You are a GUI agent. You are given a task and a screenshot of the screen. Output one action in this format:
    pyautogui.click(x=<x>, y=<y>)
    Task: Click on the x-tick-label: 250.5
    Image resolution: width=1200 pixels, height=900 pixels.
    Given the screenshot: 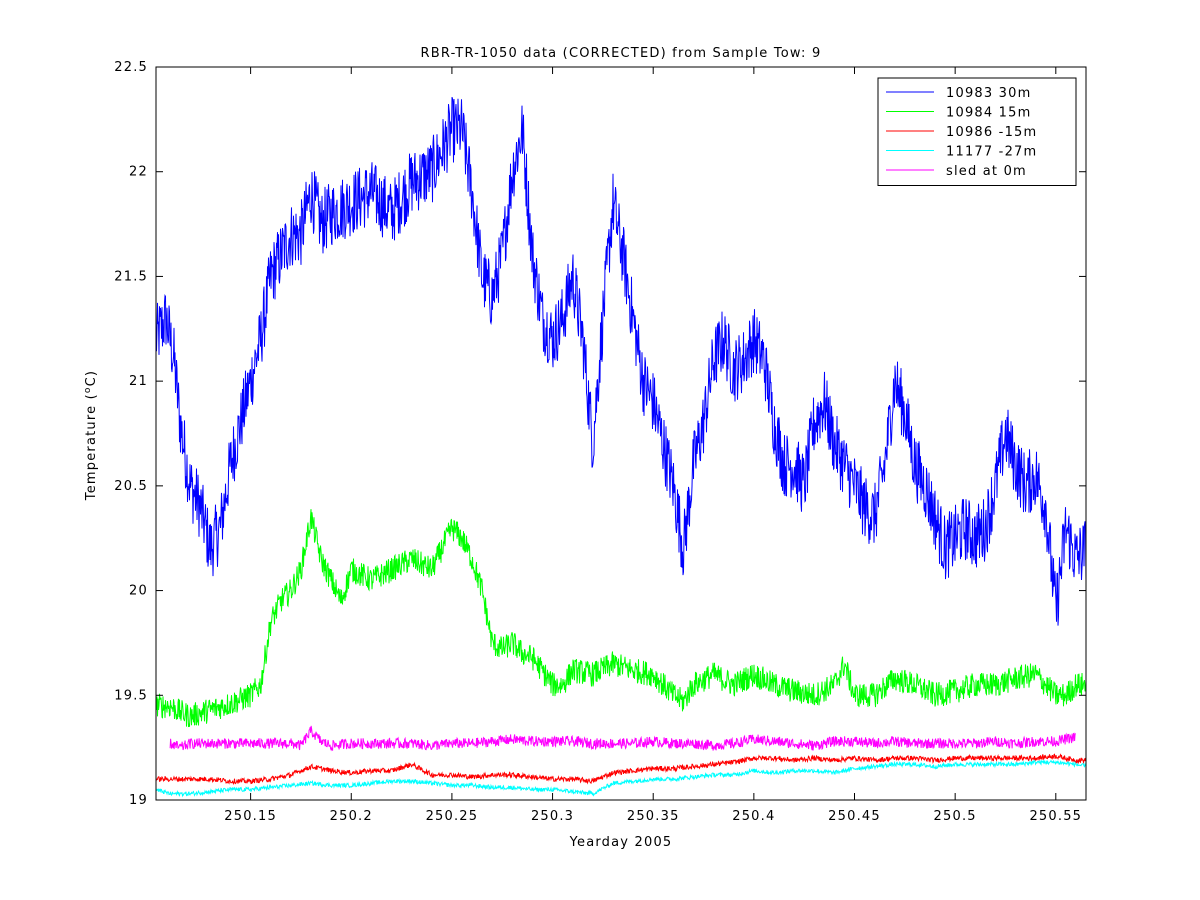 What is the action you would take?
    pyautogui.click(x=955, y=816)
    